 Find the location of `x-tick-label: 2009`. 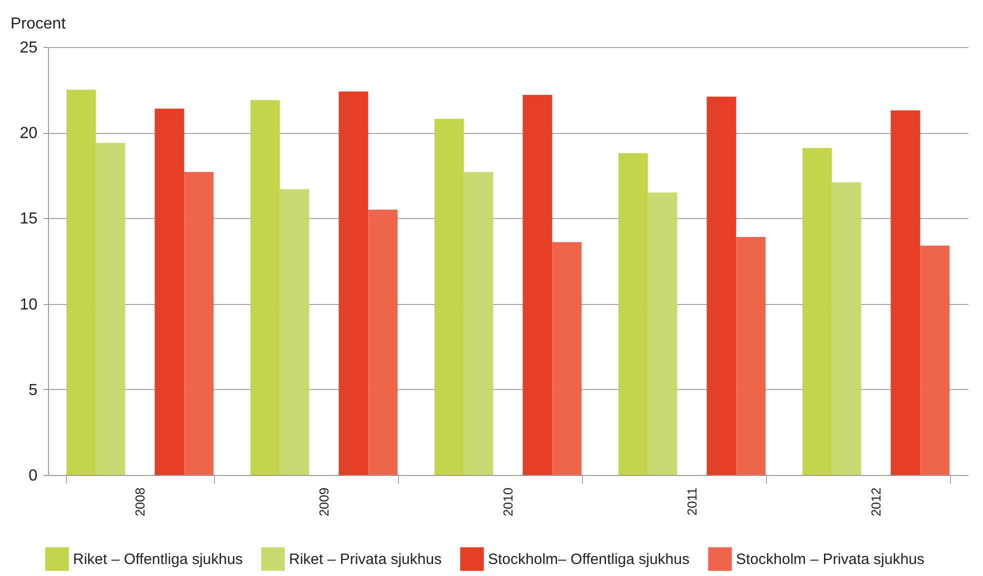

x-tick-label: 2009 is located at coordinates (324, 502).